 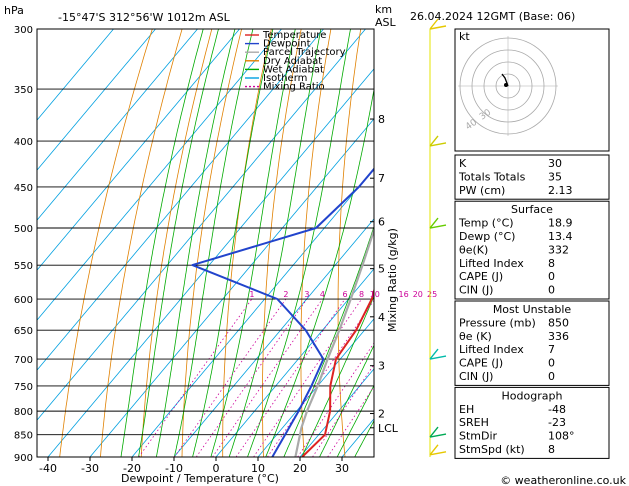 I want to click on mixing-ratio-label: 4, so click(x=322, y=294).